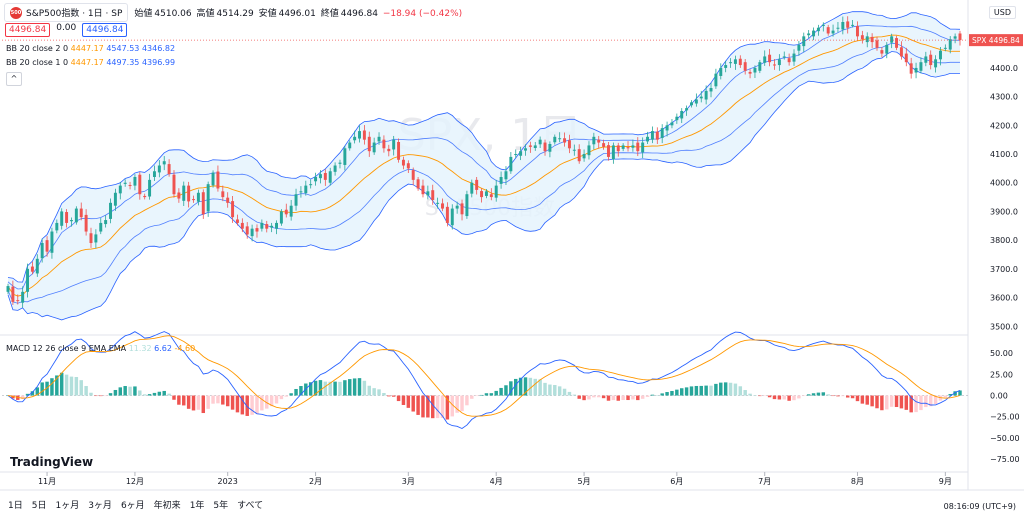  Describe the element at coordinates (1004, 68) in the screenshot. I see `price-tick-label: 4400.0` at that location.